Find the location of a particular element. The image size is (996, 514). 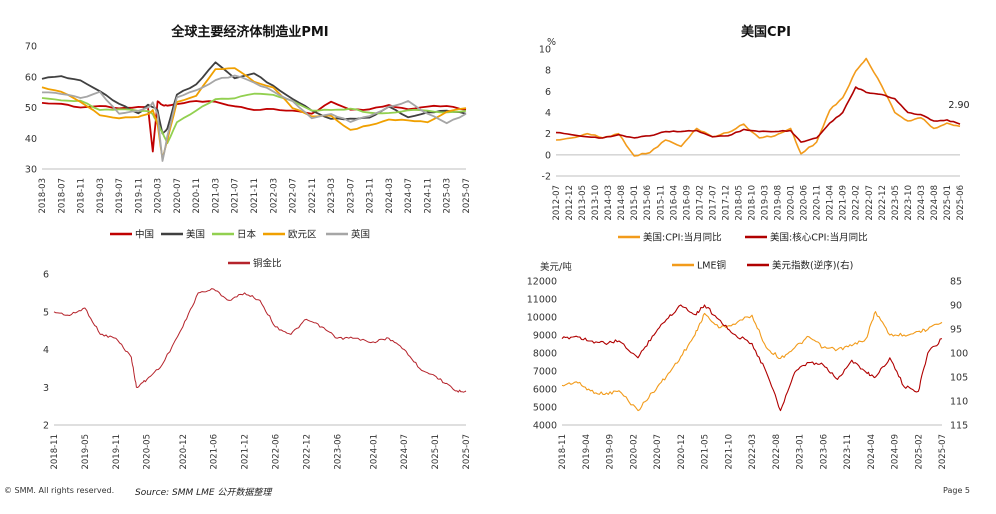

x-tick-label: 2017-12 is located at coordinates (726, 203).